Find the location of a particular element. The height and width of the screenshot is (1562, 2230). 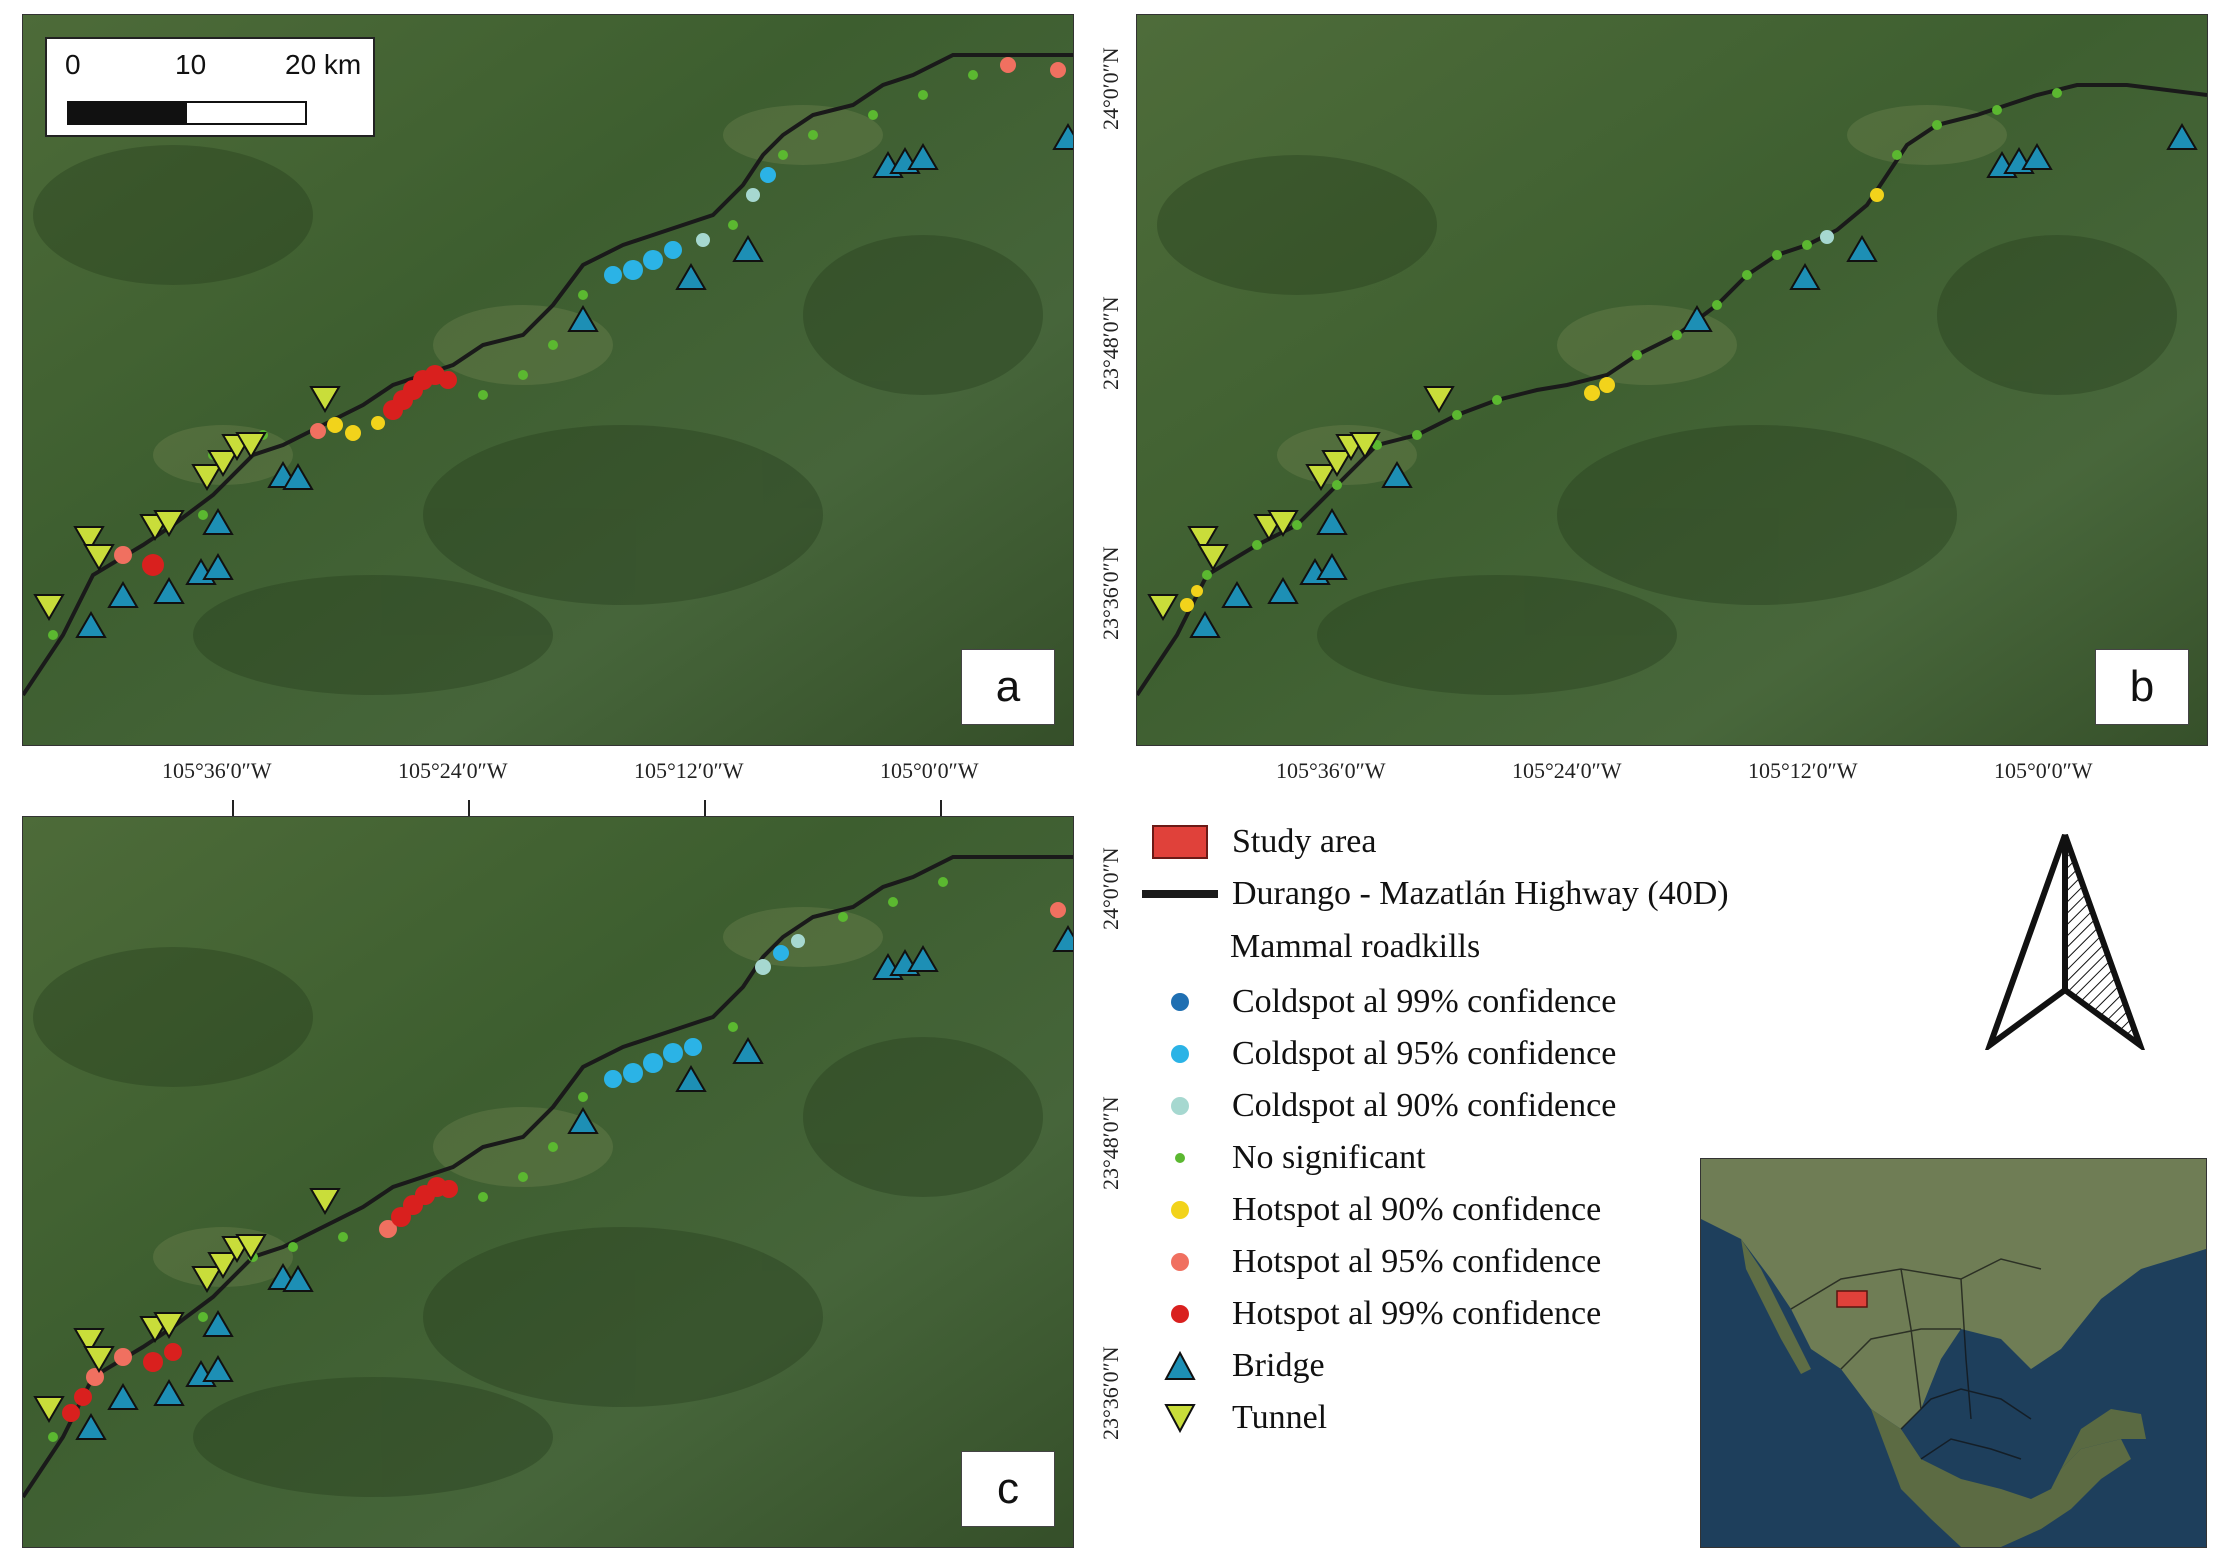

tunnel-markers-c is located at coordinates (187, 1305).